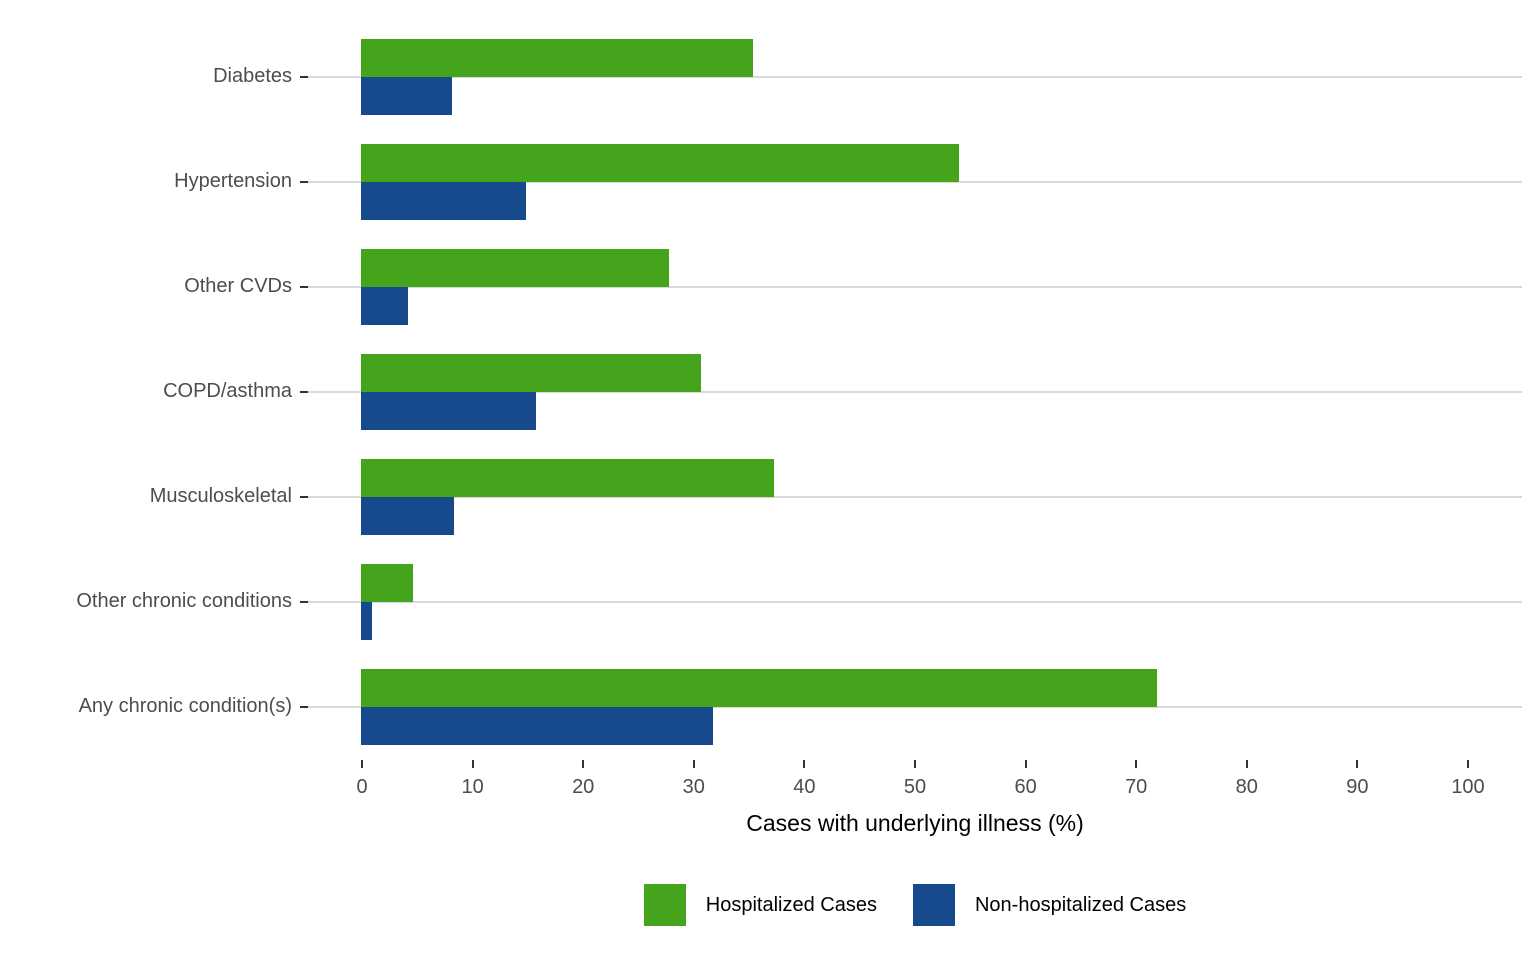  Describe the element at coordinates (693, 787) in the screenshot. I see `x-tick-label: 30` at that location.